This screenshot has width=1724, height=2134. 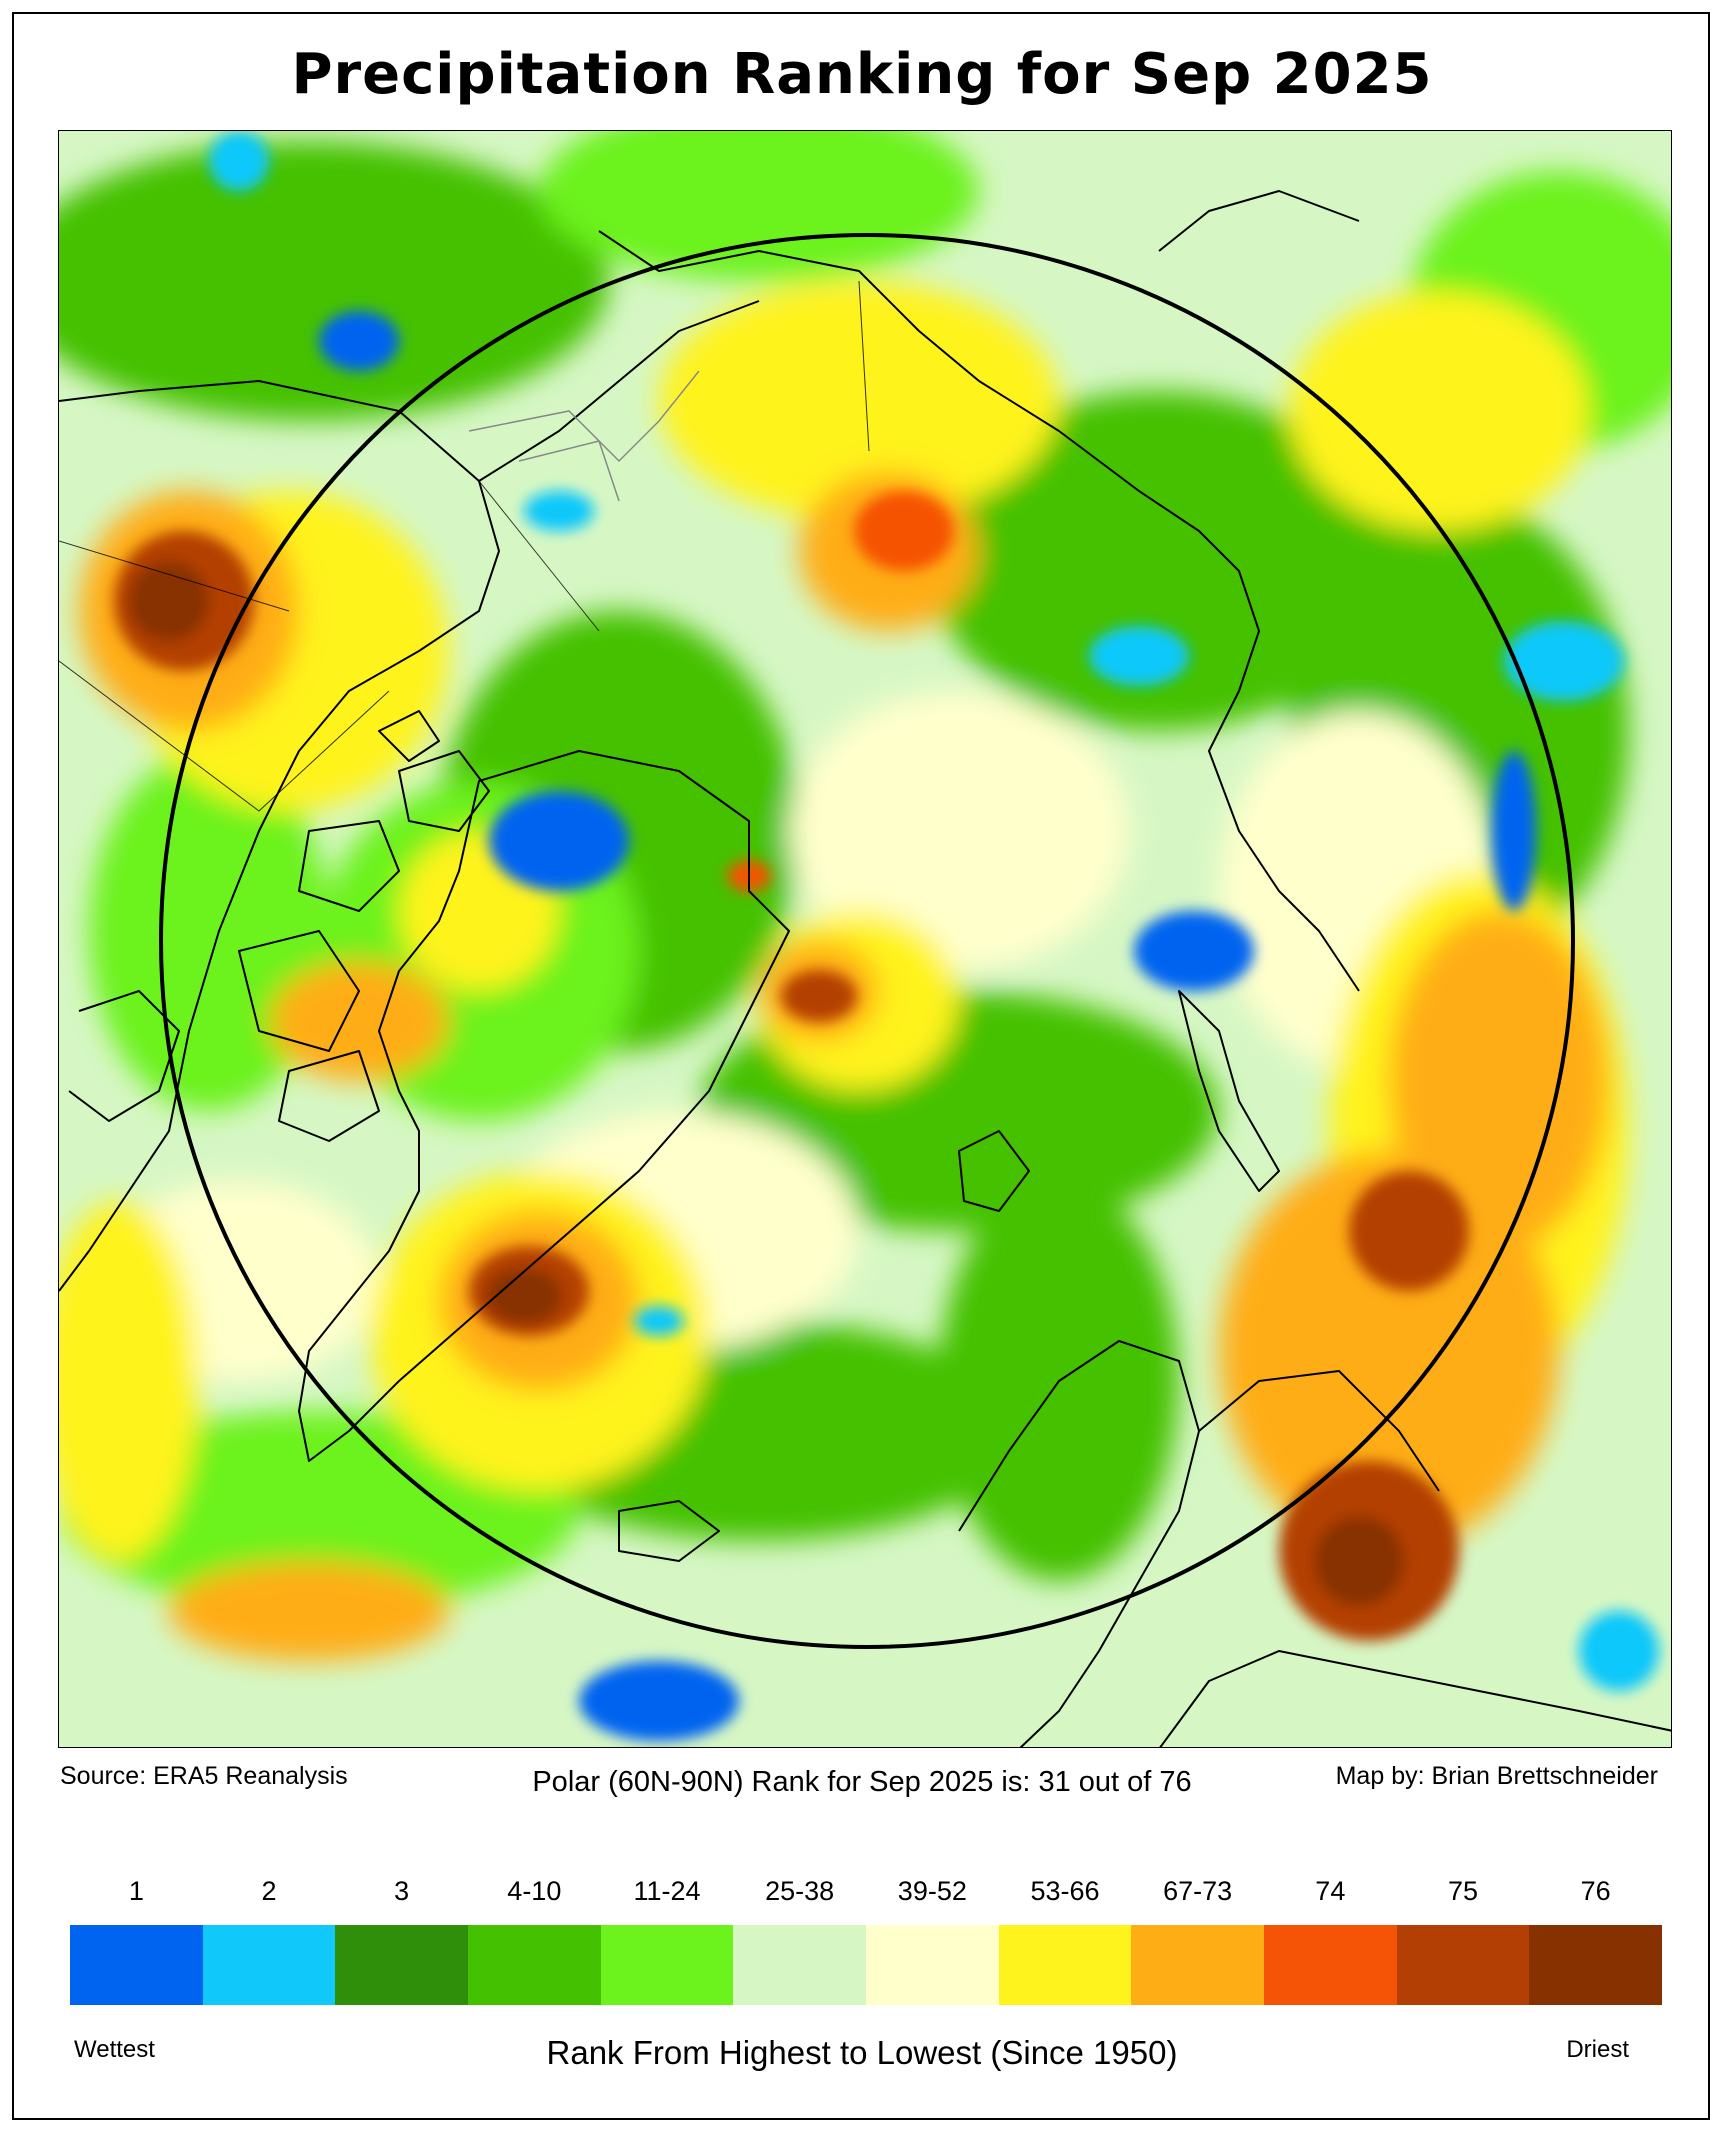 What do you see at coordinates (1065, 1891) in the screenshot?
I see `legend-tick-label: 53-66` at bounding box center [1065, 1891].